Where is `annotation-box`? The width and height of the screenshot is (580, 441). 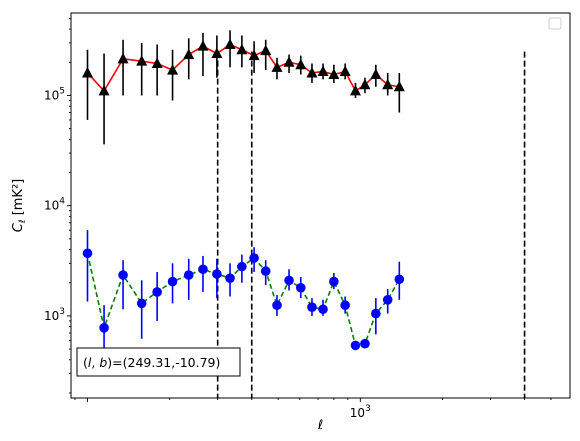 annotation-box is located at coordinates (158, 362).